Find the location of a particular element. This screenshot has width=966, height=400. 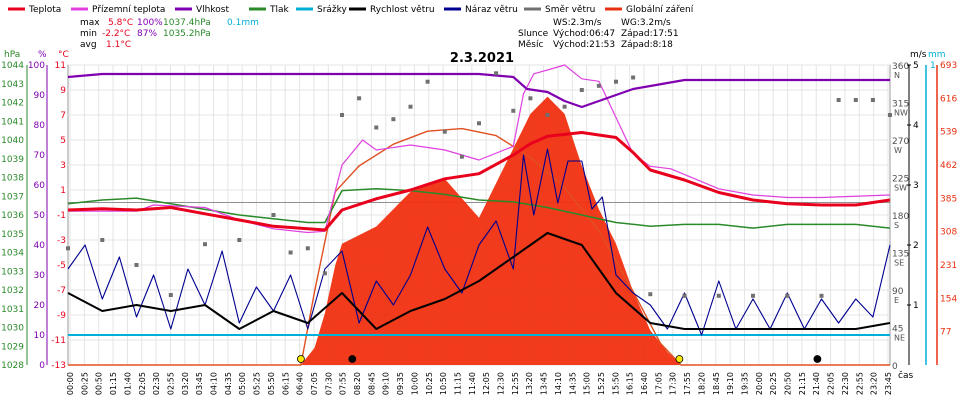

pressure-tick-label: 1029 is located at coordinates (12, 347).